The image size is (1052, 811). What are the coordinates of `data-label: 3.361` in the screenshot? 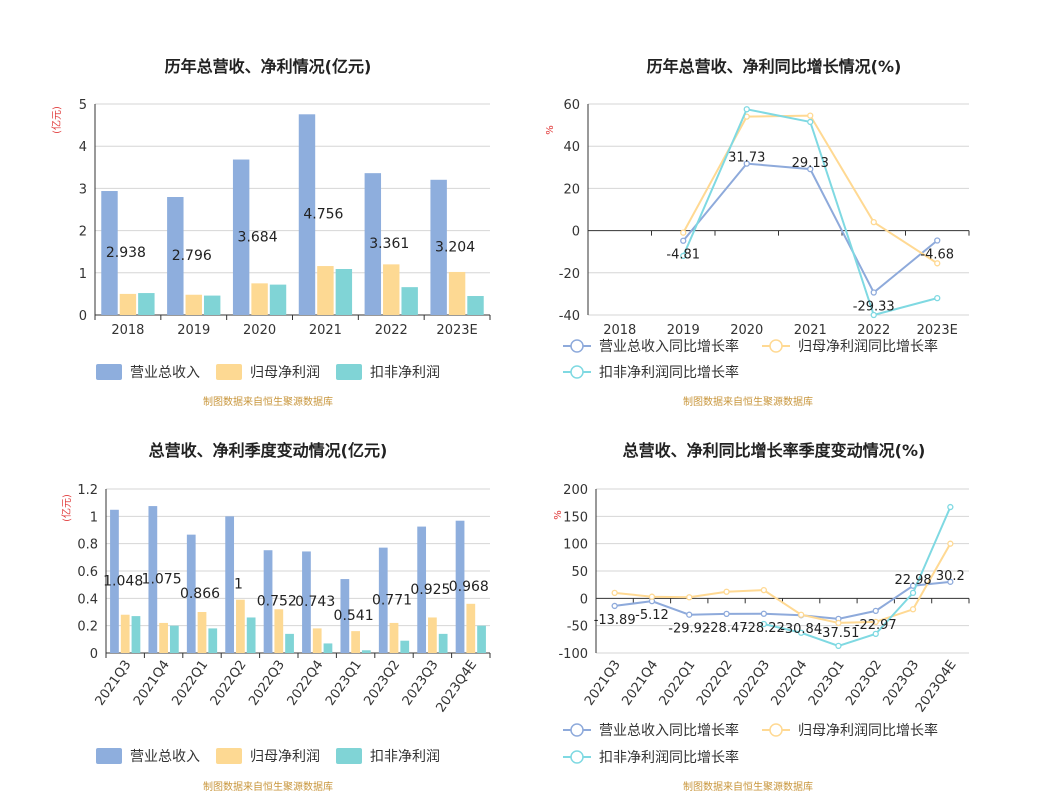 It's located at (389, 244).